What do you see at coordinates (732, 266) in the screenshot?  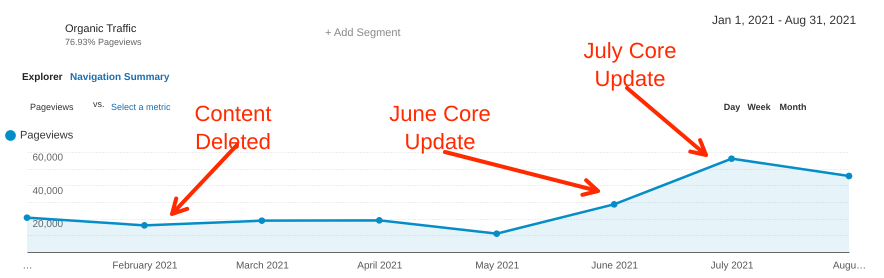 I see `x-tick-label: July 2021` at bounding box center [732, 266].